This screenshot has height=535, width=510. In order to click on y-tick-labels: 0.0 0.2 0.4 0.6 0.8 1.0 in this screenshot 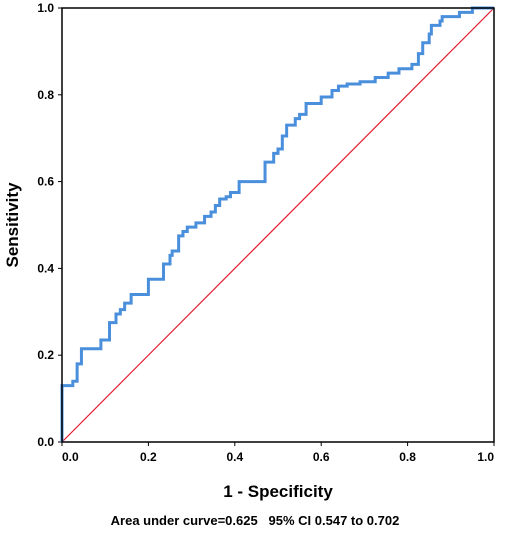, I will do `click(45, 225)`.